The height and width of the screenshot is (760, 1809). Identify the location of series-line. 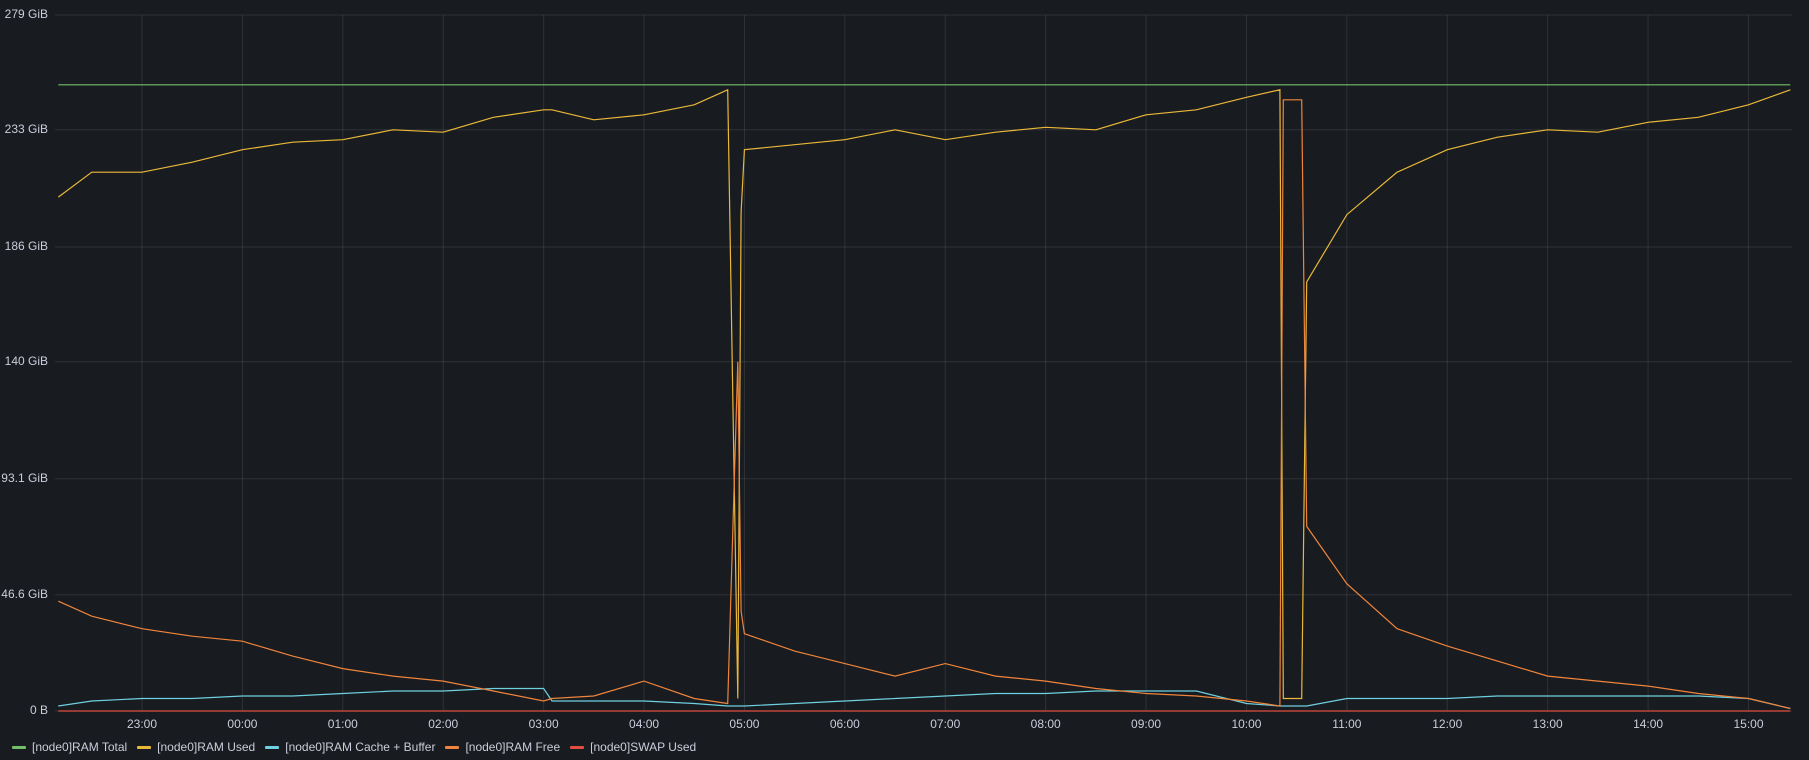
(924, 698).